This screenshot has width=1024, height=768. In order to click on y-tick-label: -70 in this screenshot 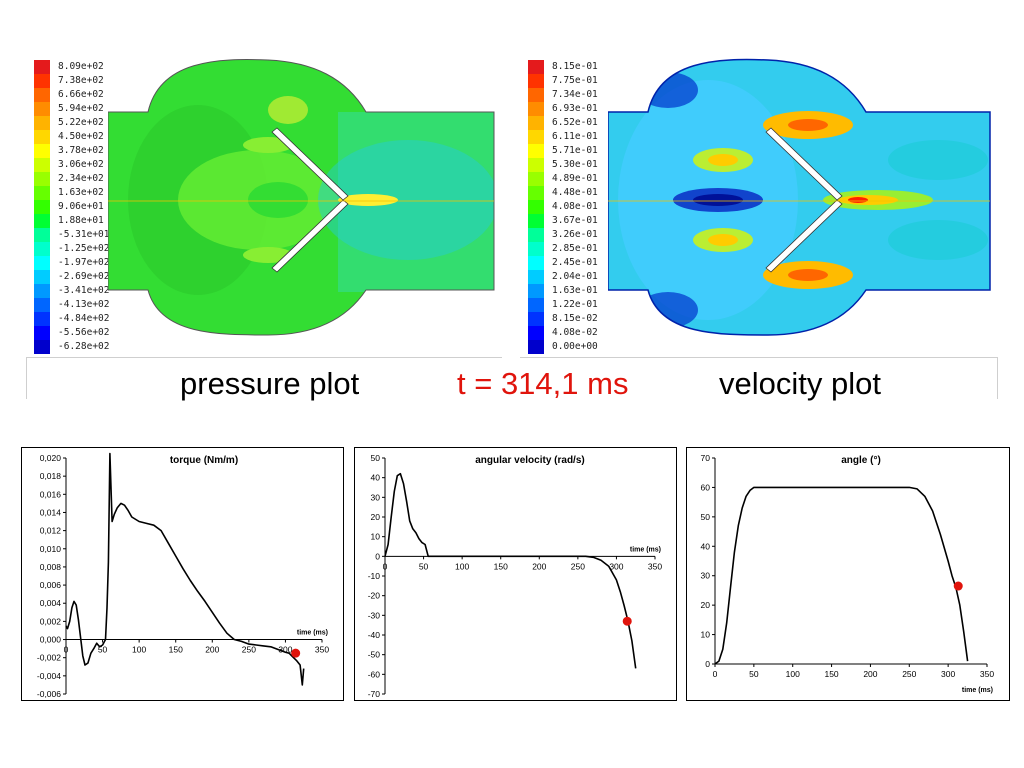, I will do `click(374, 694)`.